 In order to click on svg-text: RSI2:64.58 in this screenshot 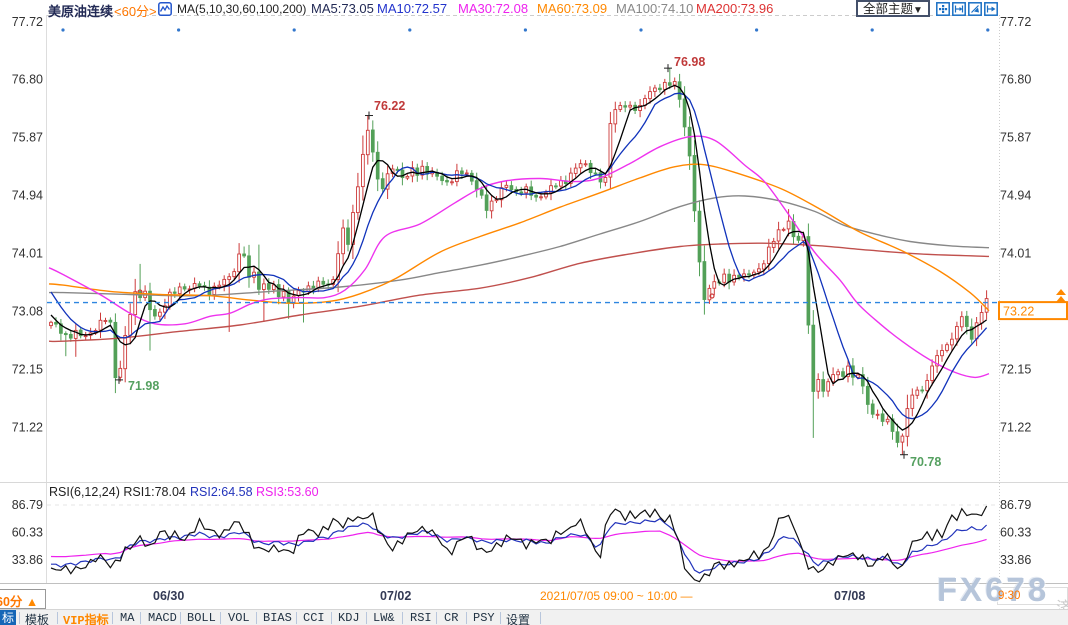, I will do `click(221, 492)`.